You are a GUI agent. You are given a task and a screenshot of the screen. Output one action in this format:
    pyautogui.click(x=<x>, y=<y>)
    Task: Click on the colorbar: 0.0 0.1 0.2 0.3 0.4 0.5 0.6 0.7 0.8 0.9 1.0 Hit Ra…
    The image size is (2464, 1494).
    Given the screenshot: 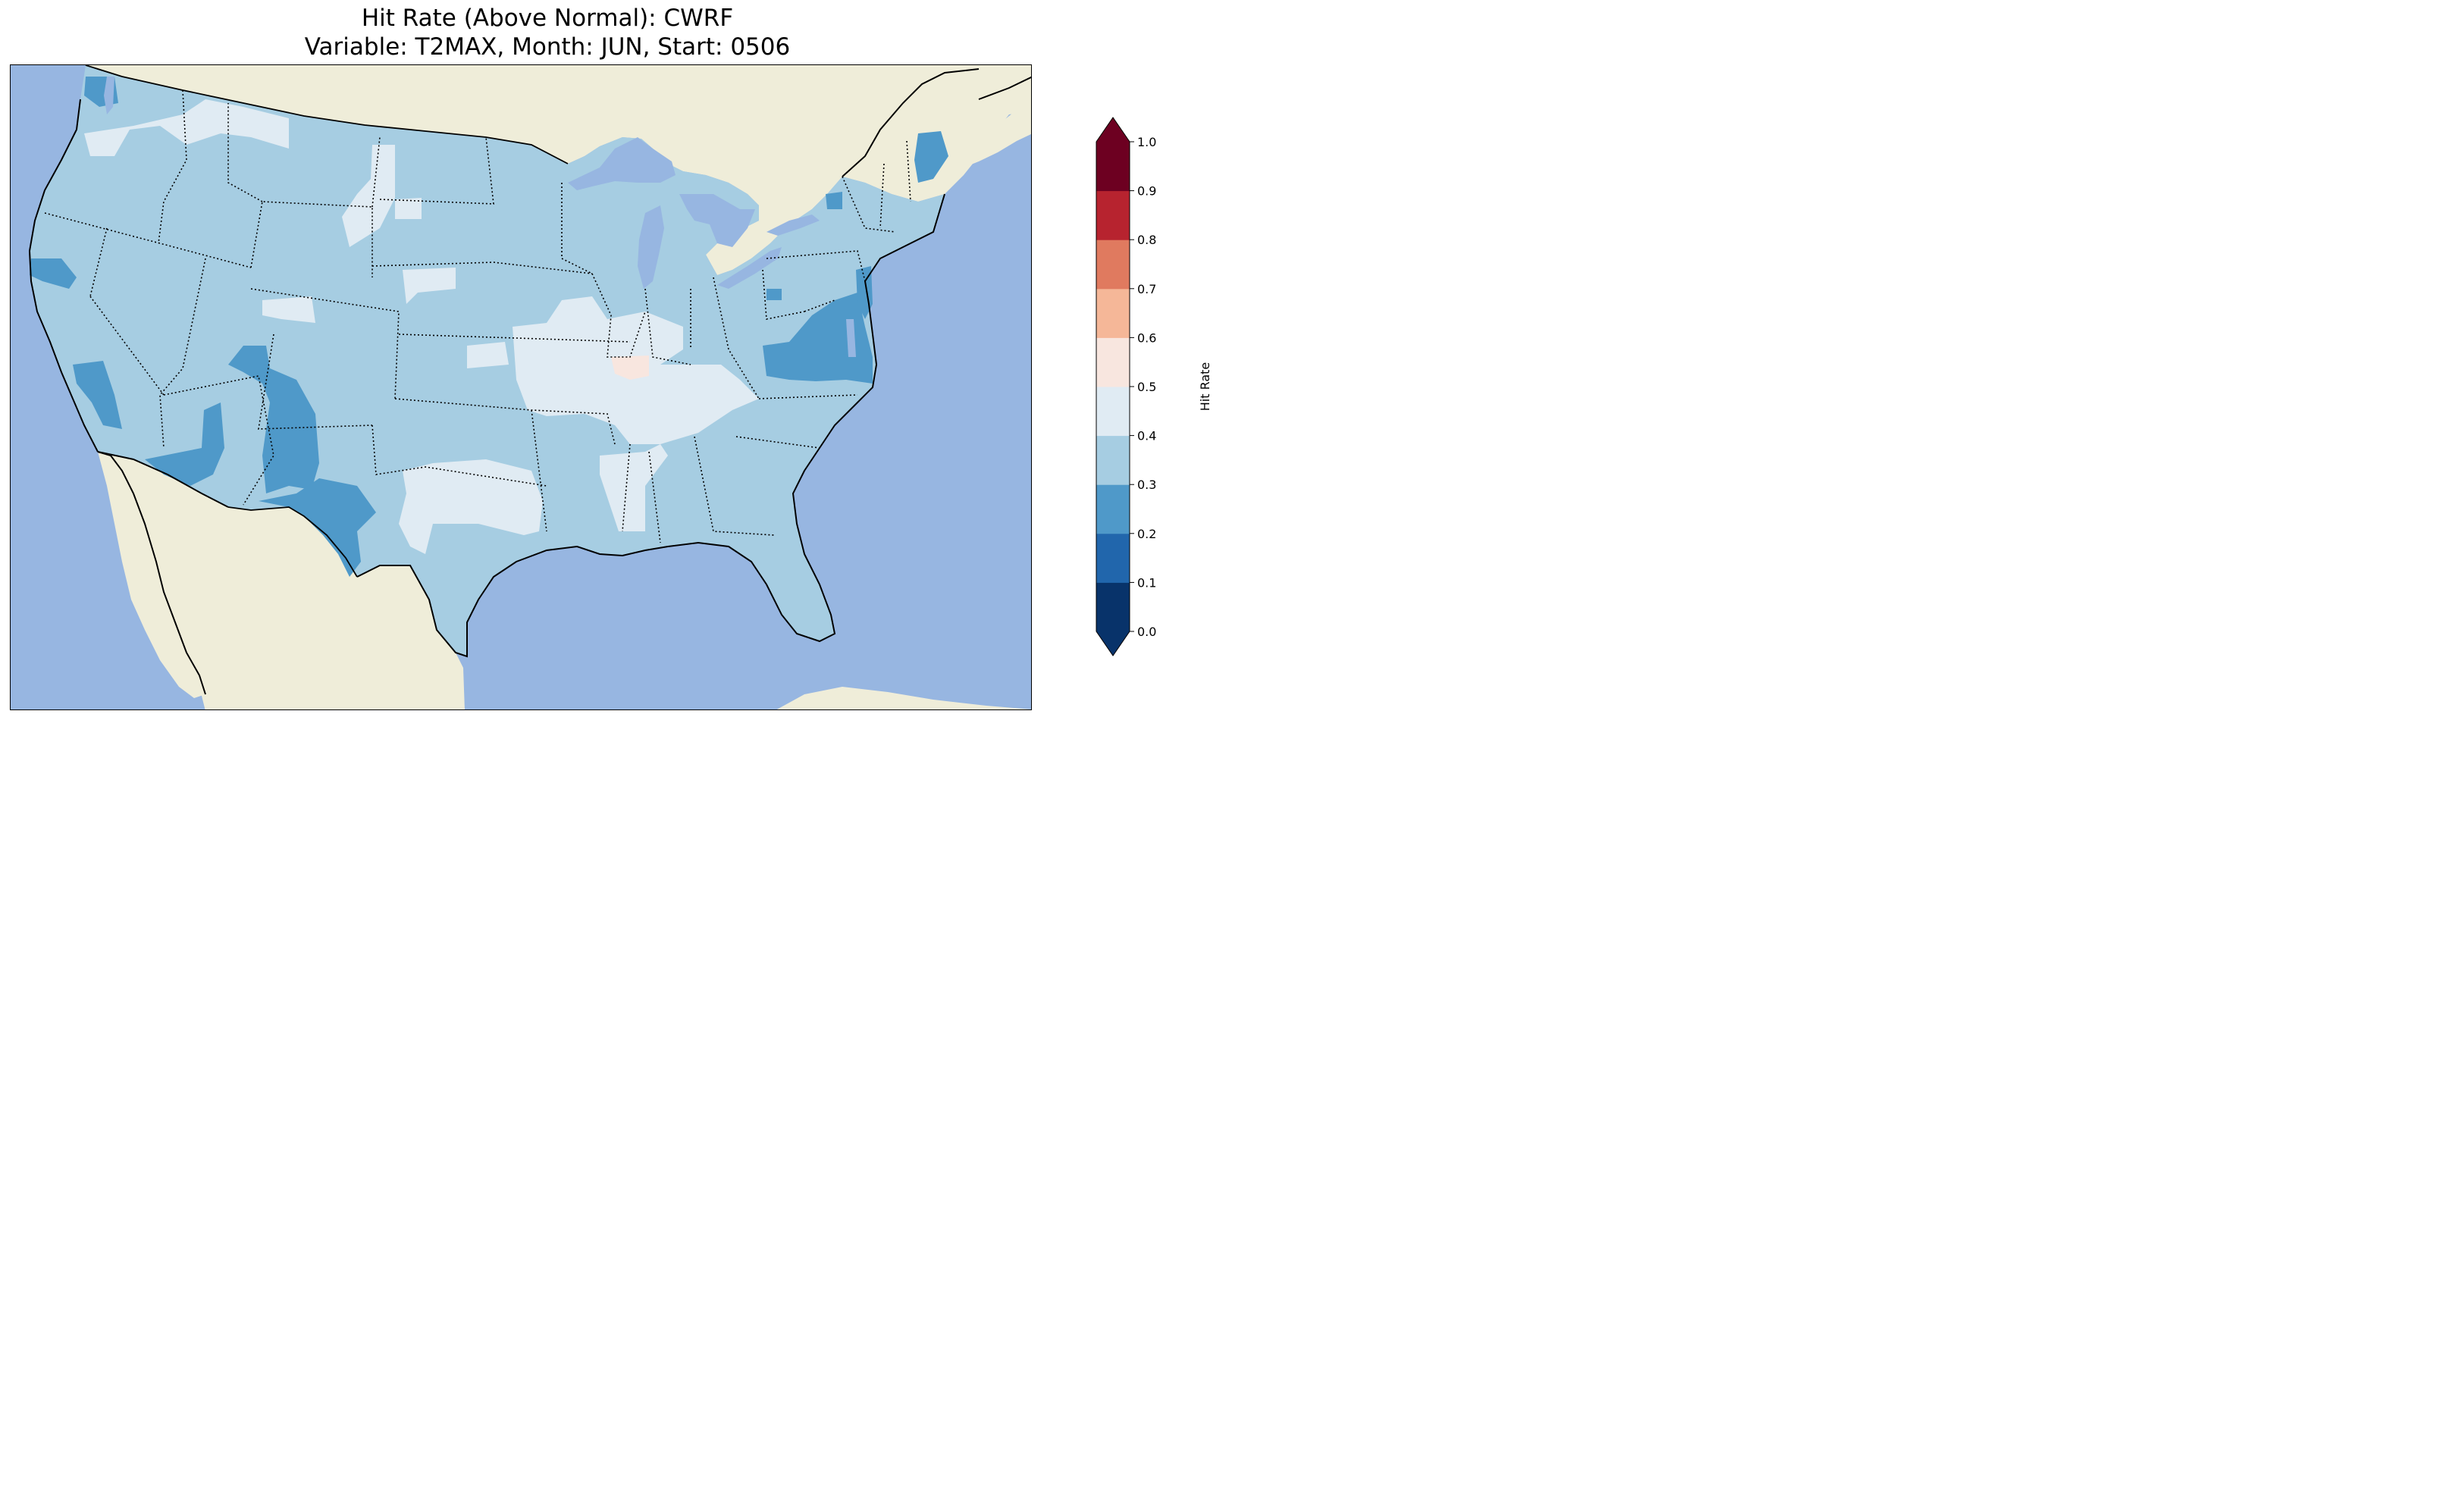 What is the action you would take?
    pyautogui.click(x=1154, y=386)
    